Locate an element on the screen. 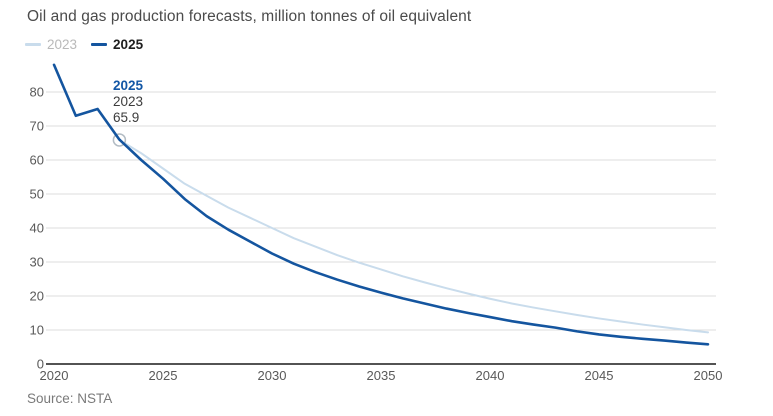 This screenshot has height=416, width=773. y-tick-label: 50 is located at coordinates (37, 194).